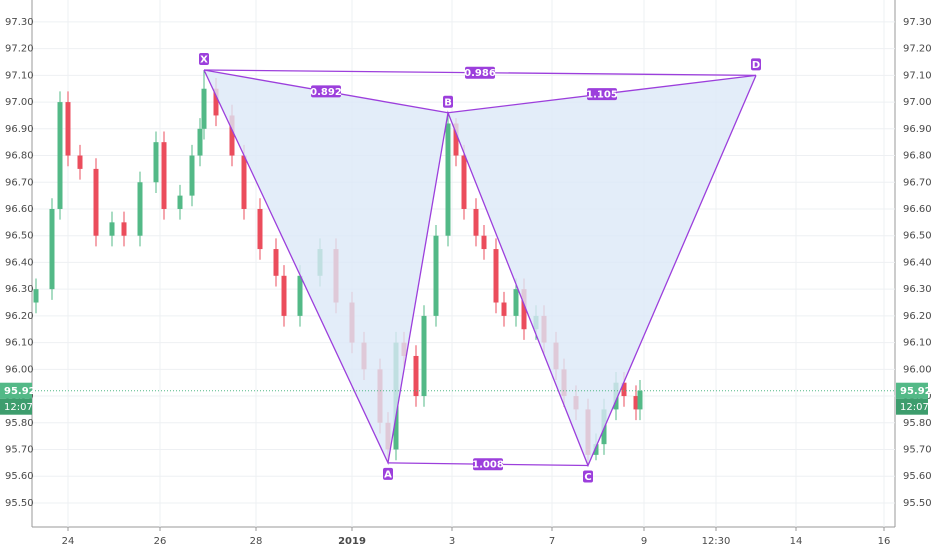 The height and width of the screenshot is (550, 932). Describe the element at coordinates (19, 75) in the screenshot. I see `y-tick-label: 97.10` at that location.